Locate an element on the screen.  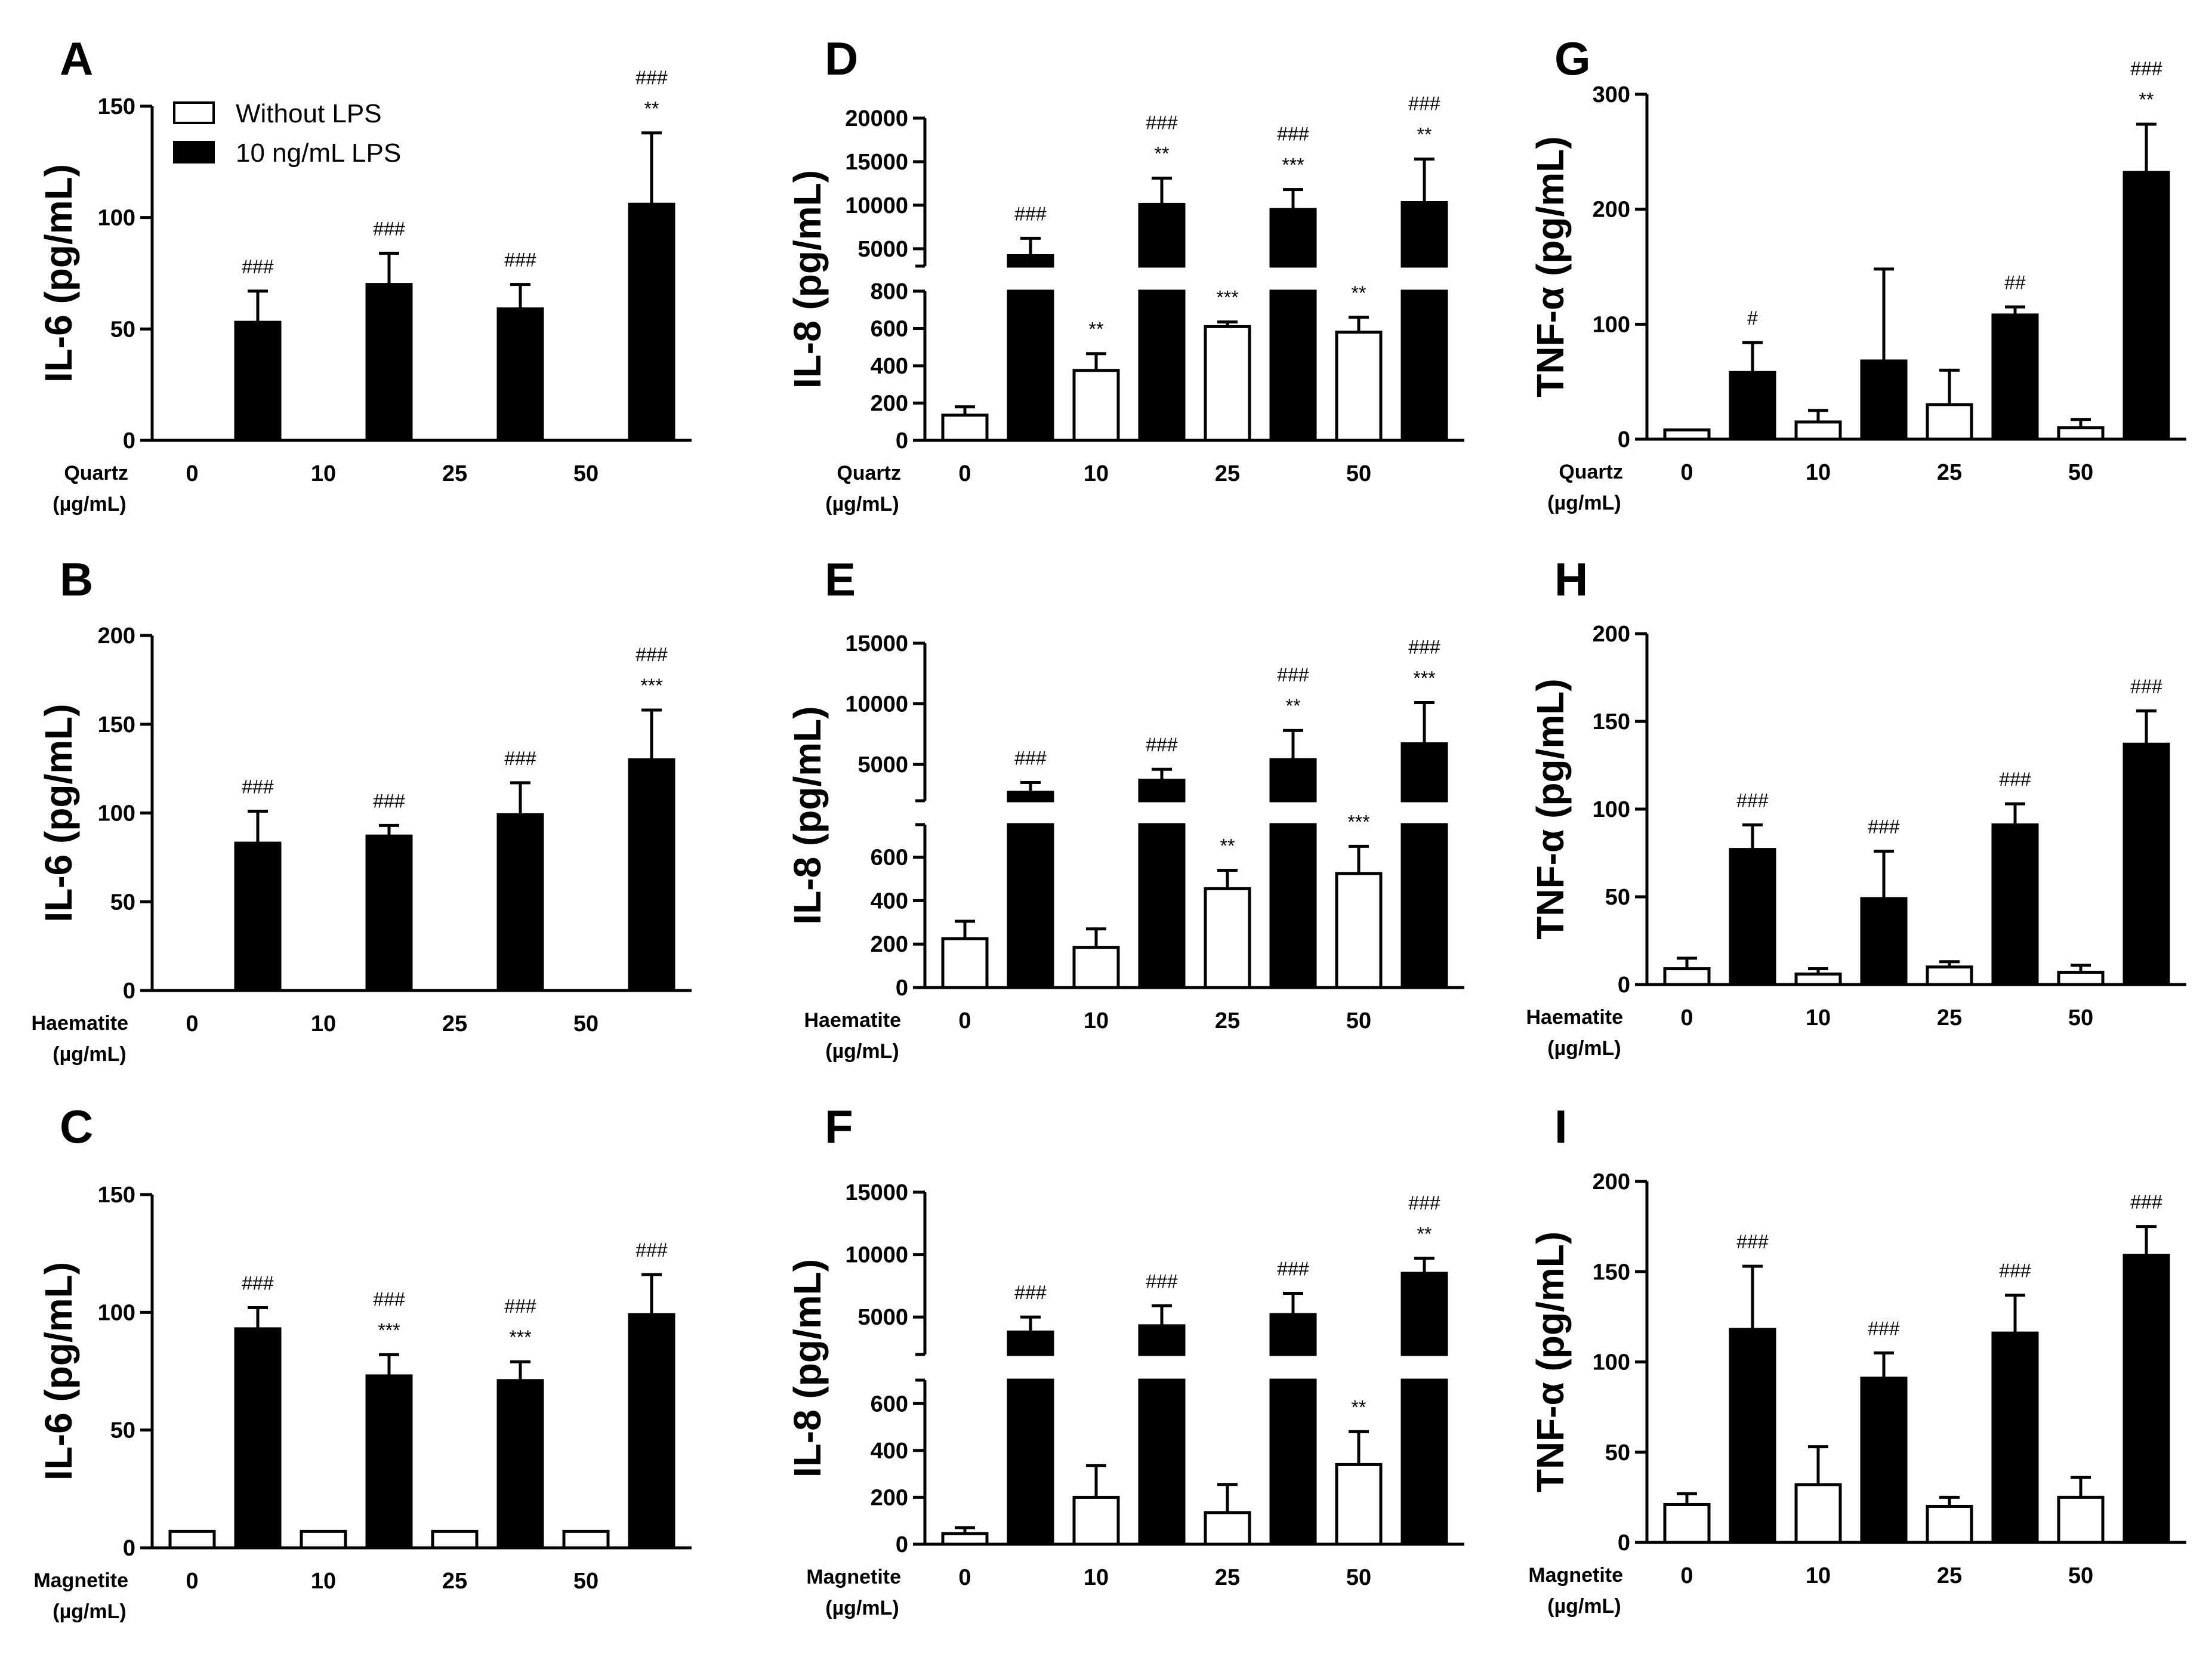
x-mineral-label: Haematite is located at coordinates (79, 1024).